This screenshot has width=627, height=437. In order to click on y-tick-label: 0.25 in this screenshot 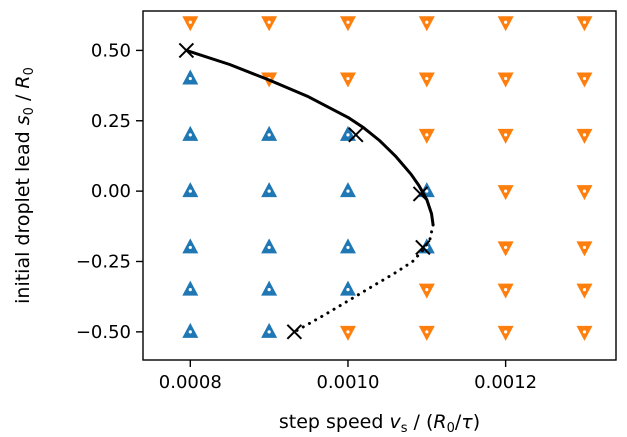, I will do `click(111, 121)`.